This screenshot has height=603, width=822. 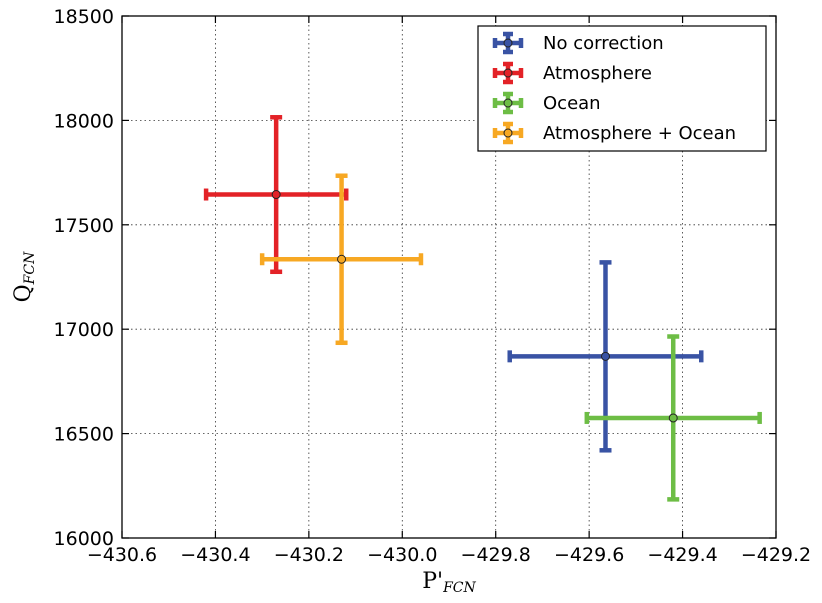 I want to click on x-tick-label: −430.4, so click(x=215, y=555).